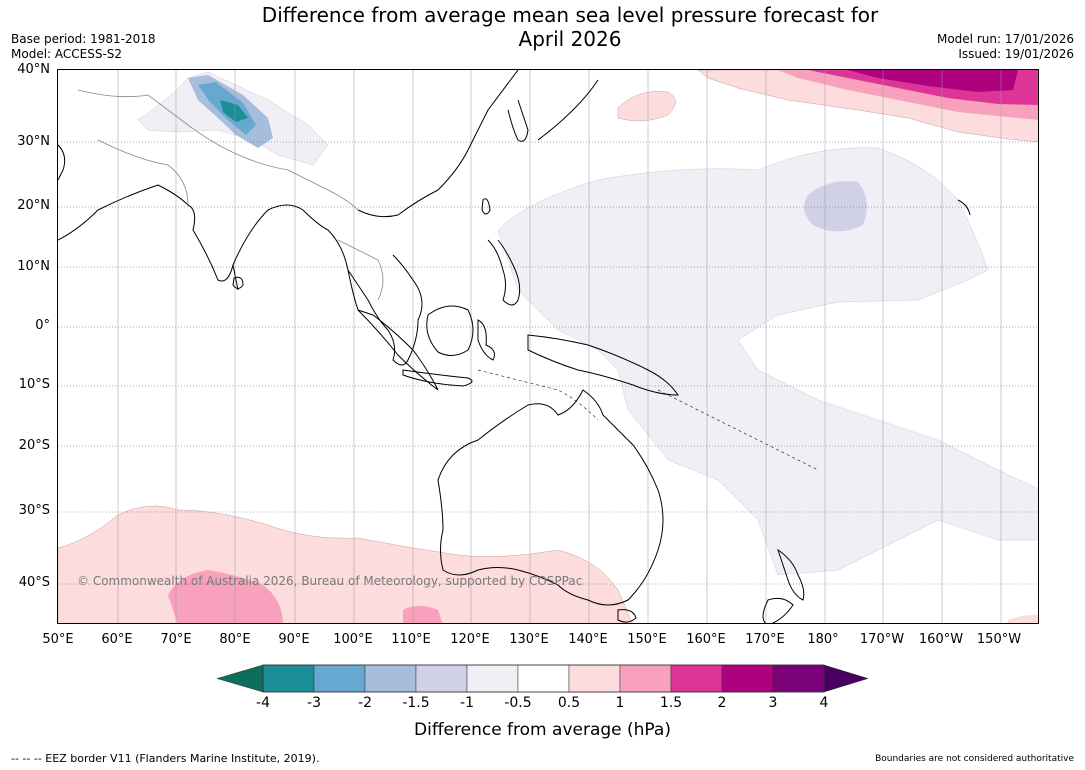 The height and width of the screenshot is (770, 1085). What do you see at coordinates (933, 81) in the screenshot?
I see `anomaly-positive-2-ne` at bounding box center [933, 81].